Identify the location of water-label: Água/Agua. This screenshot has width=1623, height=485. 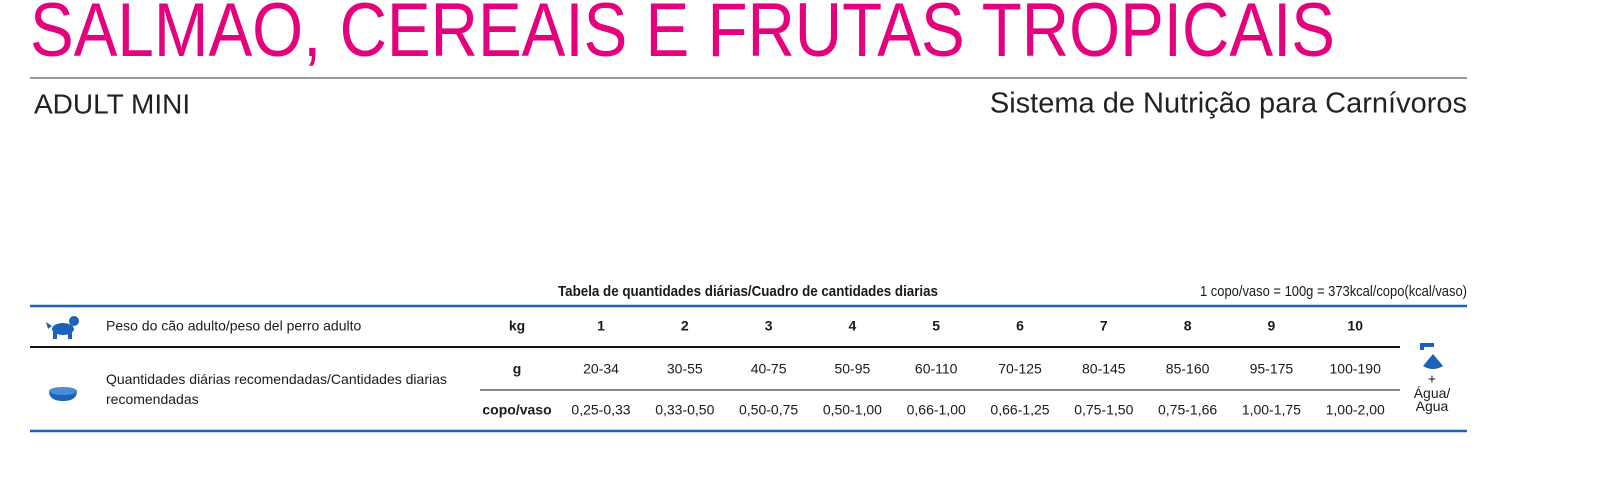
(1432, 399).